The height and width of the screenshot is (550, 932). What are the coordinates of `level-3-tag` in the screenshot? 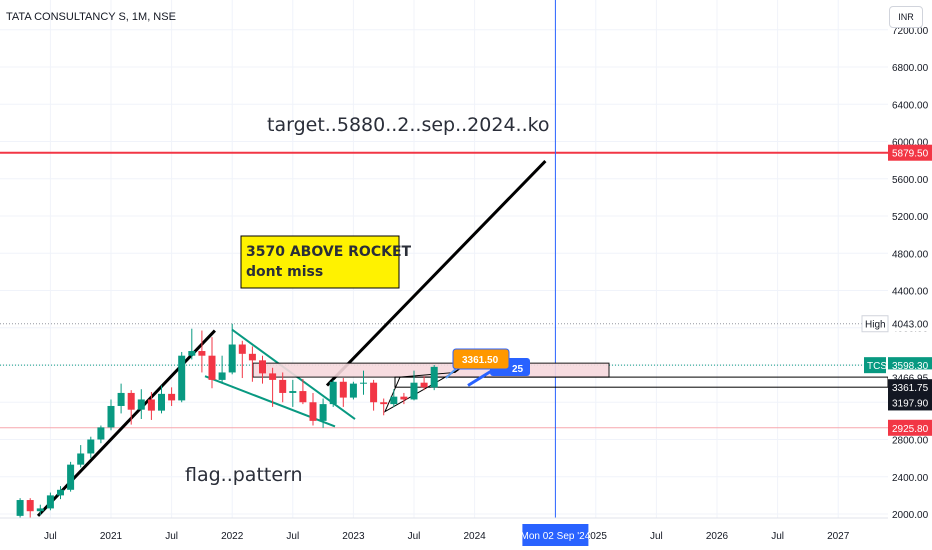 It's located at (910, 402).